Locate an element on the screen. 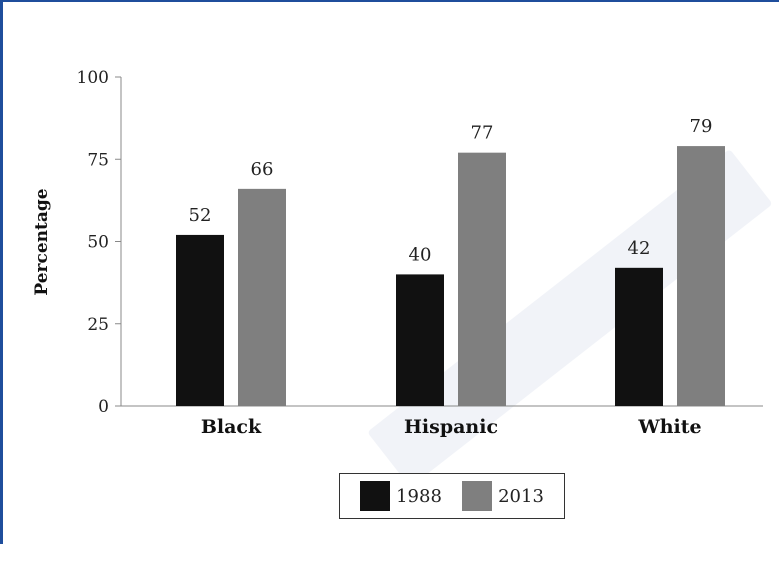 The width and height of the screenshot is (779, 562). x-tick-label-black: Black is located at coordinates (231, 427).